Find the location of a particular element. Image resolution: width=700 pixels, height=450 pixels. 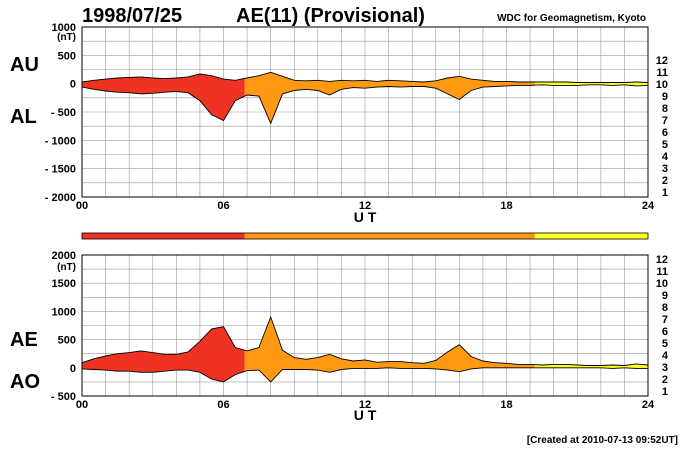

p2-y-tick-label: 2000 is located at coordinates (64, 256).